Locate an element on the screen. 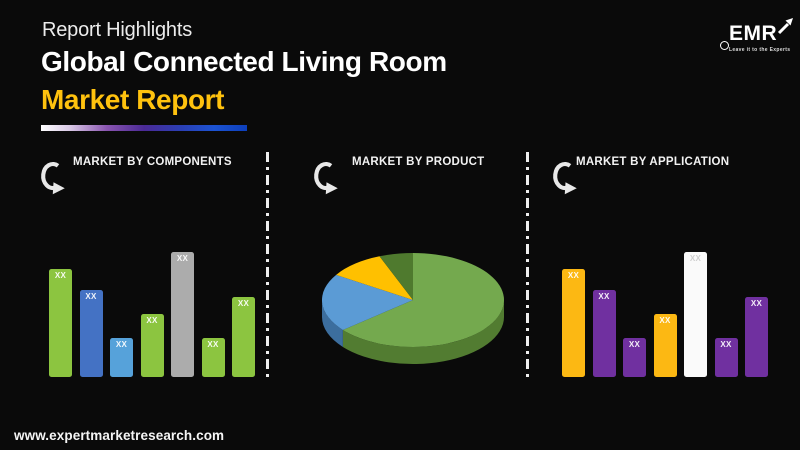 The width and height of the screenshot is (800, 450). bar-chart-components: XX XX XX XX XX XX XX is located at coordinates (152, 314).